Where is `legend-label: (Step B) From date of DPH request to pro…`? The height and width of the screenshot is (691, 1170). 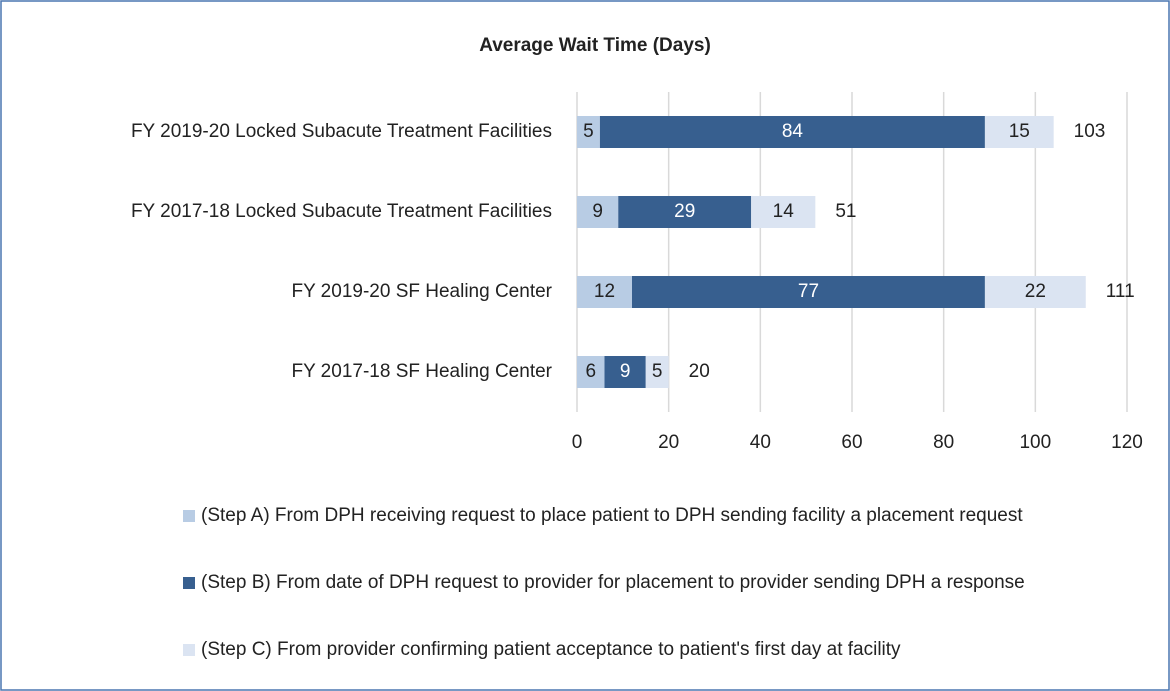
legend-label: (Step B) From date of DPH request to pro… is located at coordinates (613, 582).